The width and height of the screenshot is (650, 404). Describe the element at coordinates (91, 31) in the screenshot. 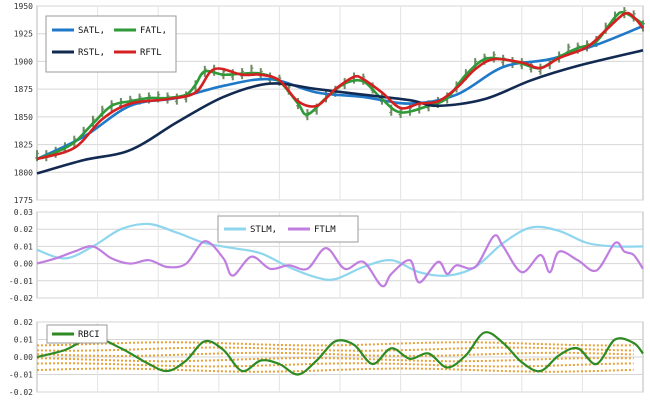

I see `legend-label: SATL,` at that location.